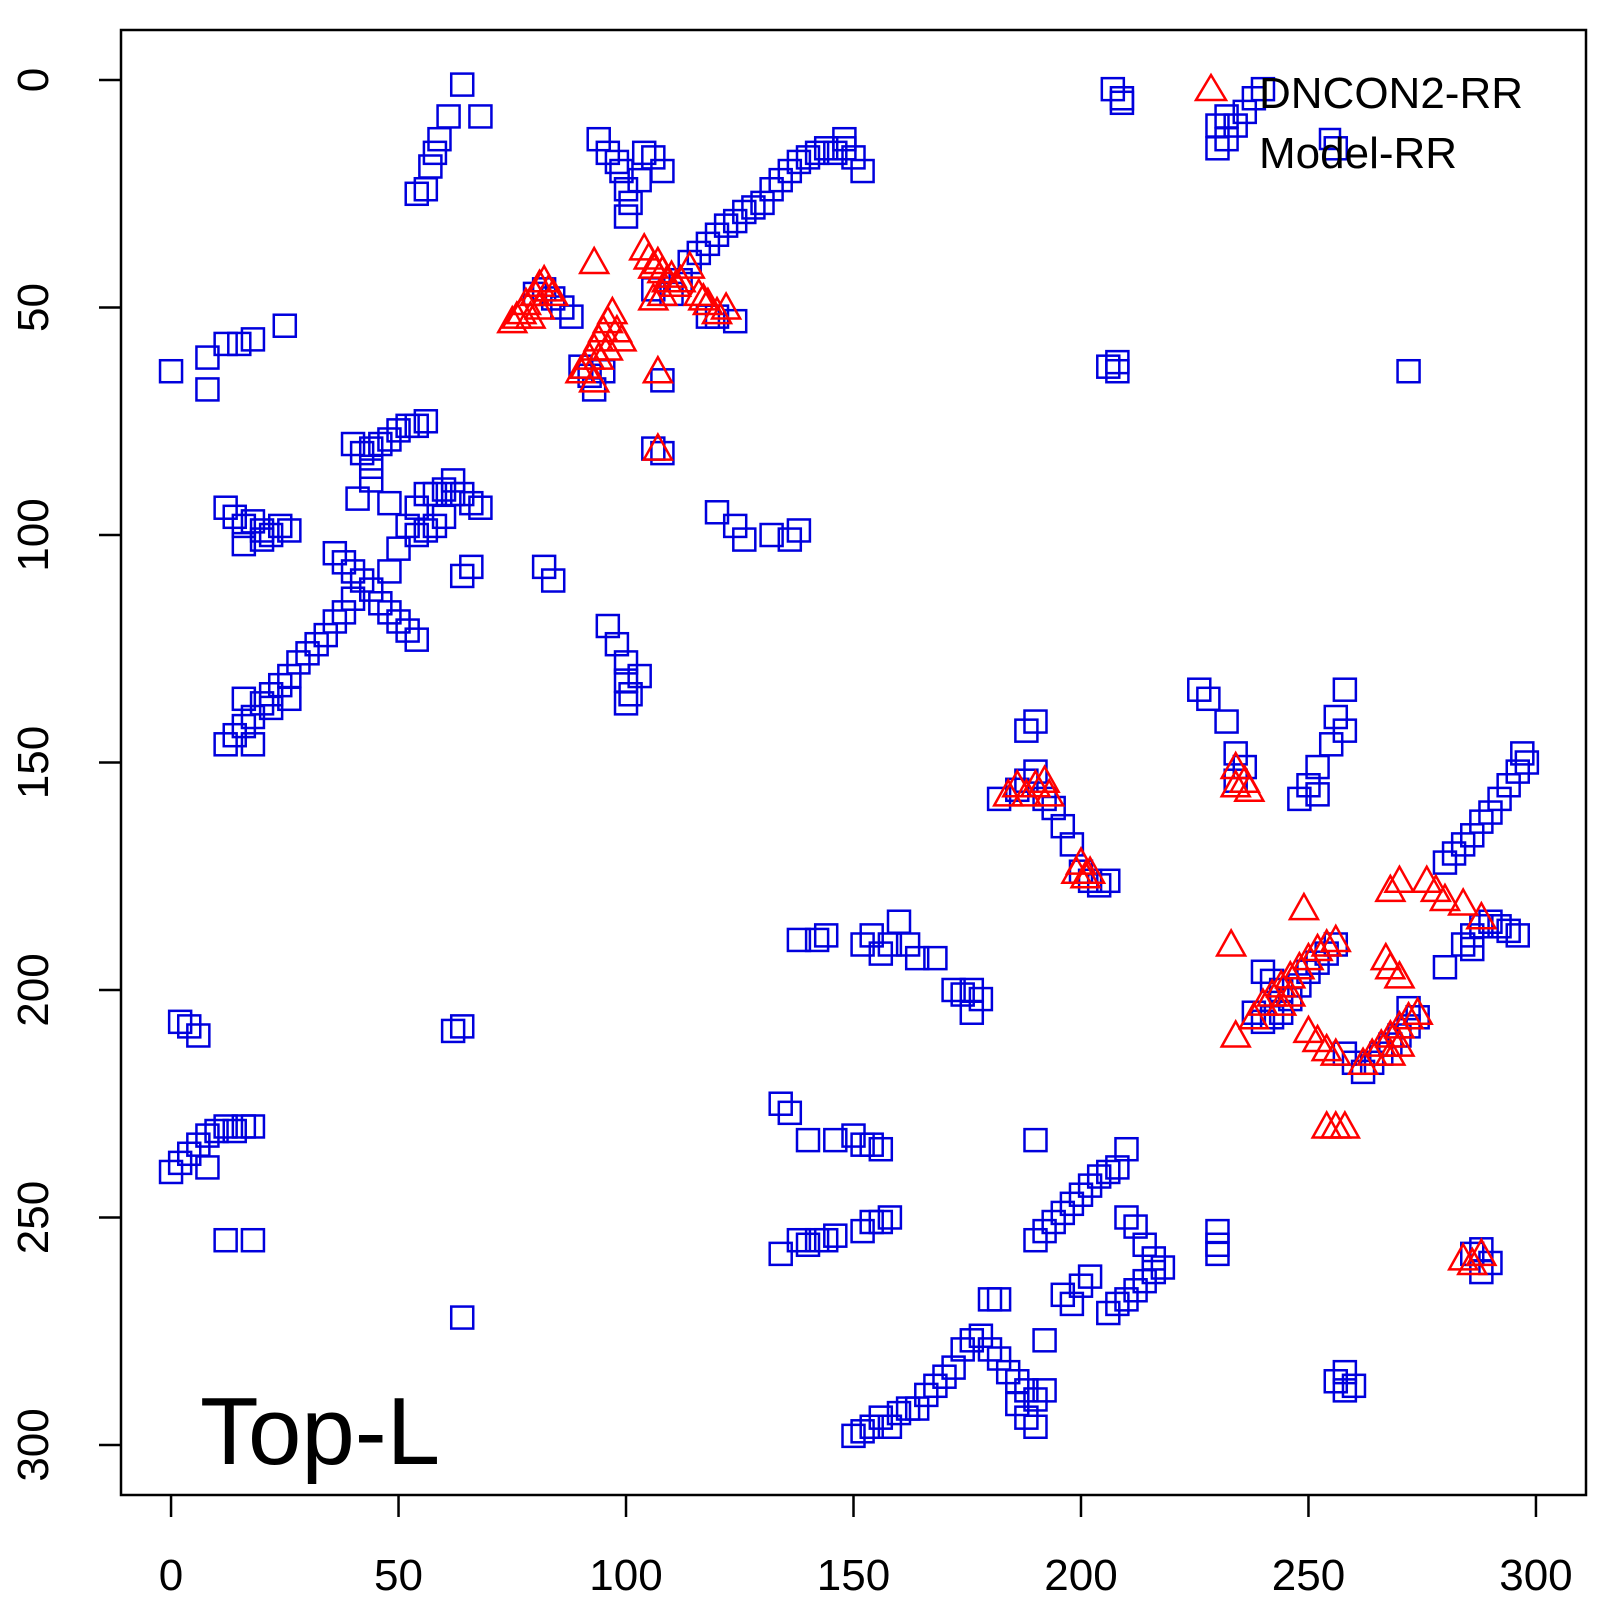 Image resolution: width=1600 pixels, height=1600 pixels. What do you see at coordinates (33, 1217) in the screenshot?
I see `y-tick-label: 250` at bounding box center [33, 1217].